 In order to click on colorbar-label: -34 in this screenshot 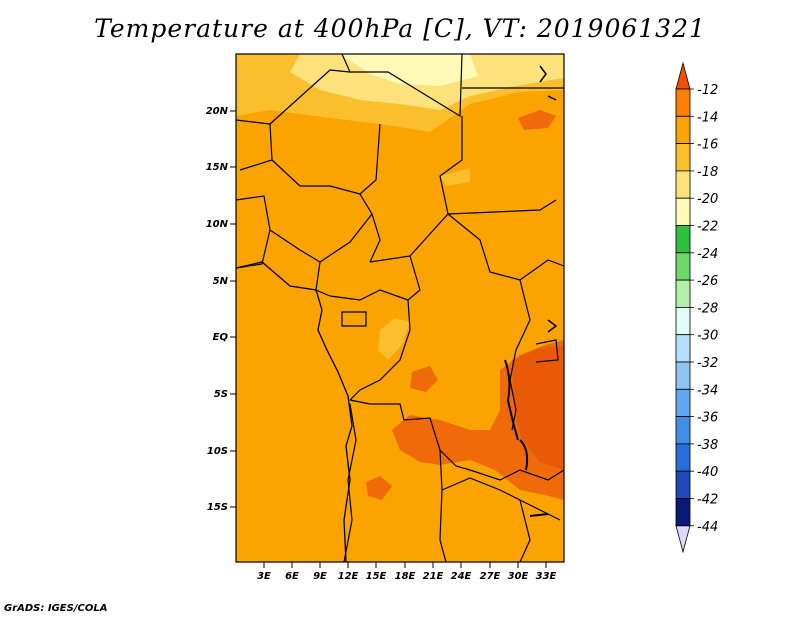, I will do `click(707, 390)`.